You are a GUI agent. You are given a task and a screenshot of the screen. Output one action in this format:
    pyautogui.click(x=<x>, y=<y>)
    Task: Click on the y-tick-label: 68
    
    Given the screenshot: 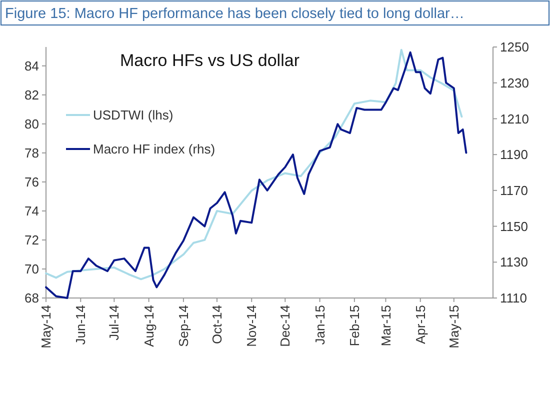 What is the action you would take?
    pyautogui.click(x=31, y=298)
    